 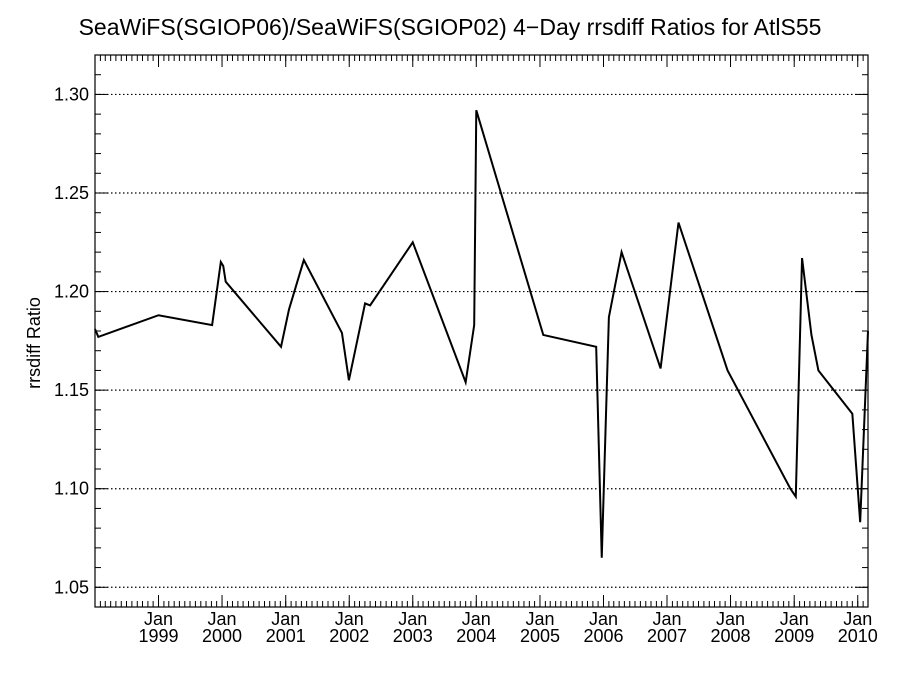 What do you see at coordinates (603, 636) in the screenshot?
I see `x-tick-year-label: 2006` at bounding box center [603, 636].